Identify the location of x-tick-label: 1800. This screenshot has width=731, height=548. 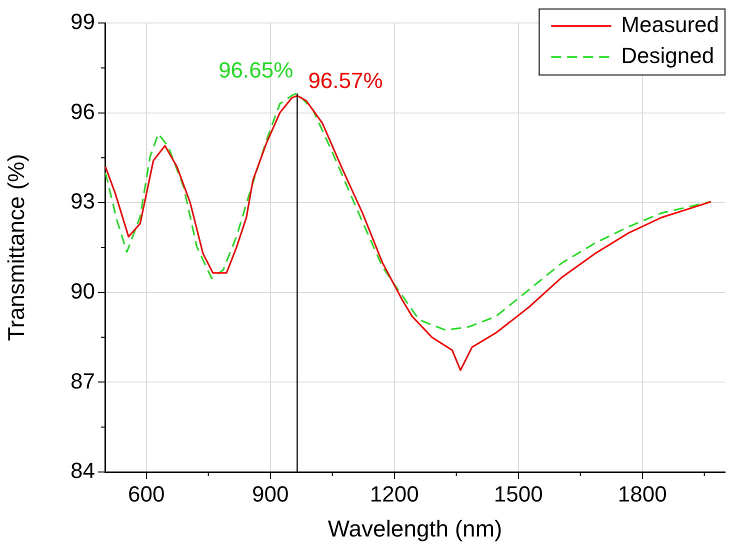
(642, 493).